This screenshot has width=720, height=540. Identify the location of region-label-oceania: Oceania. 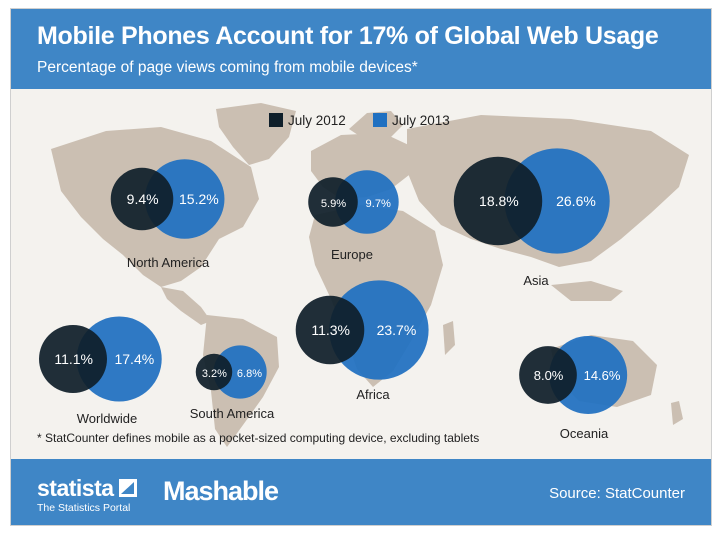
(584, 433).